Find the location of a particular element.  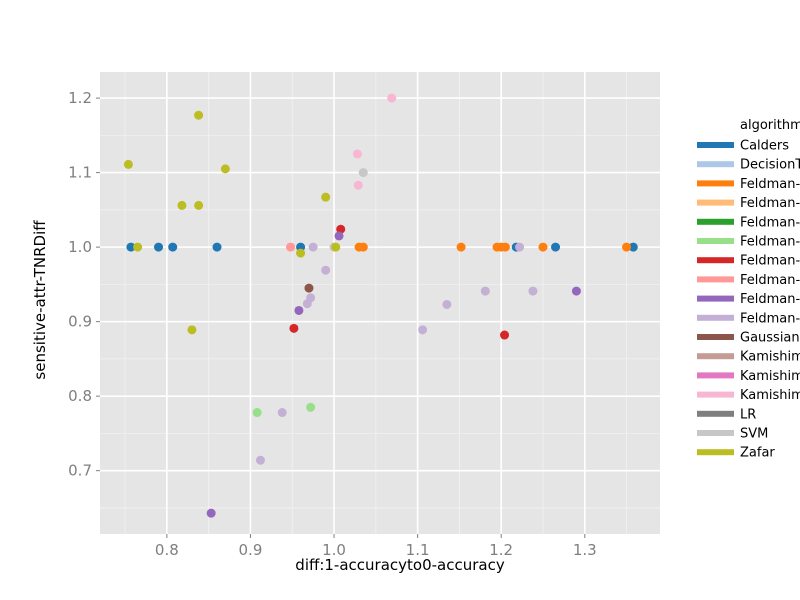

point-svm is located at coordinates (363, 173).